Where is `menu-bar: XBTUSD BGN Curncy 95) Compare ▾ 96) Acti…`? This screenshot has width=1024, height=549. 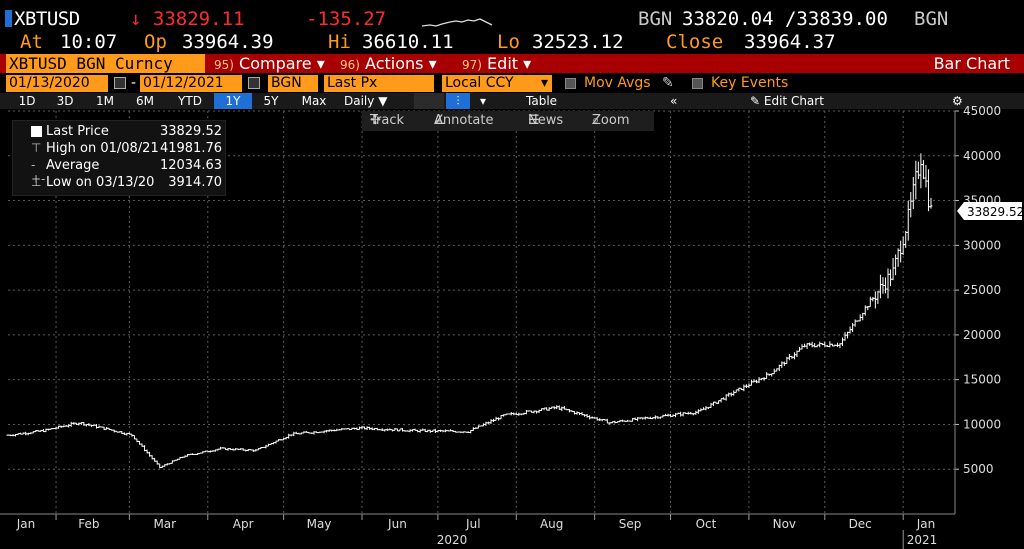
menu-bar: XBTUSD BGN Curncy 95) Compare ▾ 96) Acti… is located at coordinates (512, 63).